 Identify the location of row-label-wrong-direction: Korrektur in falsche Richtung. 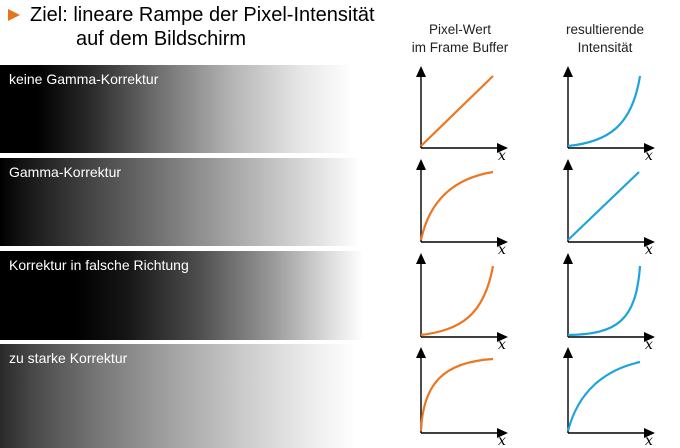
(99, 265).